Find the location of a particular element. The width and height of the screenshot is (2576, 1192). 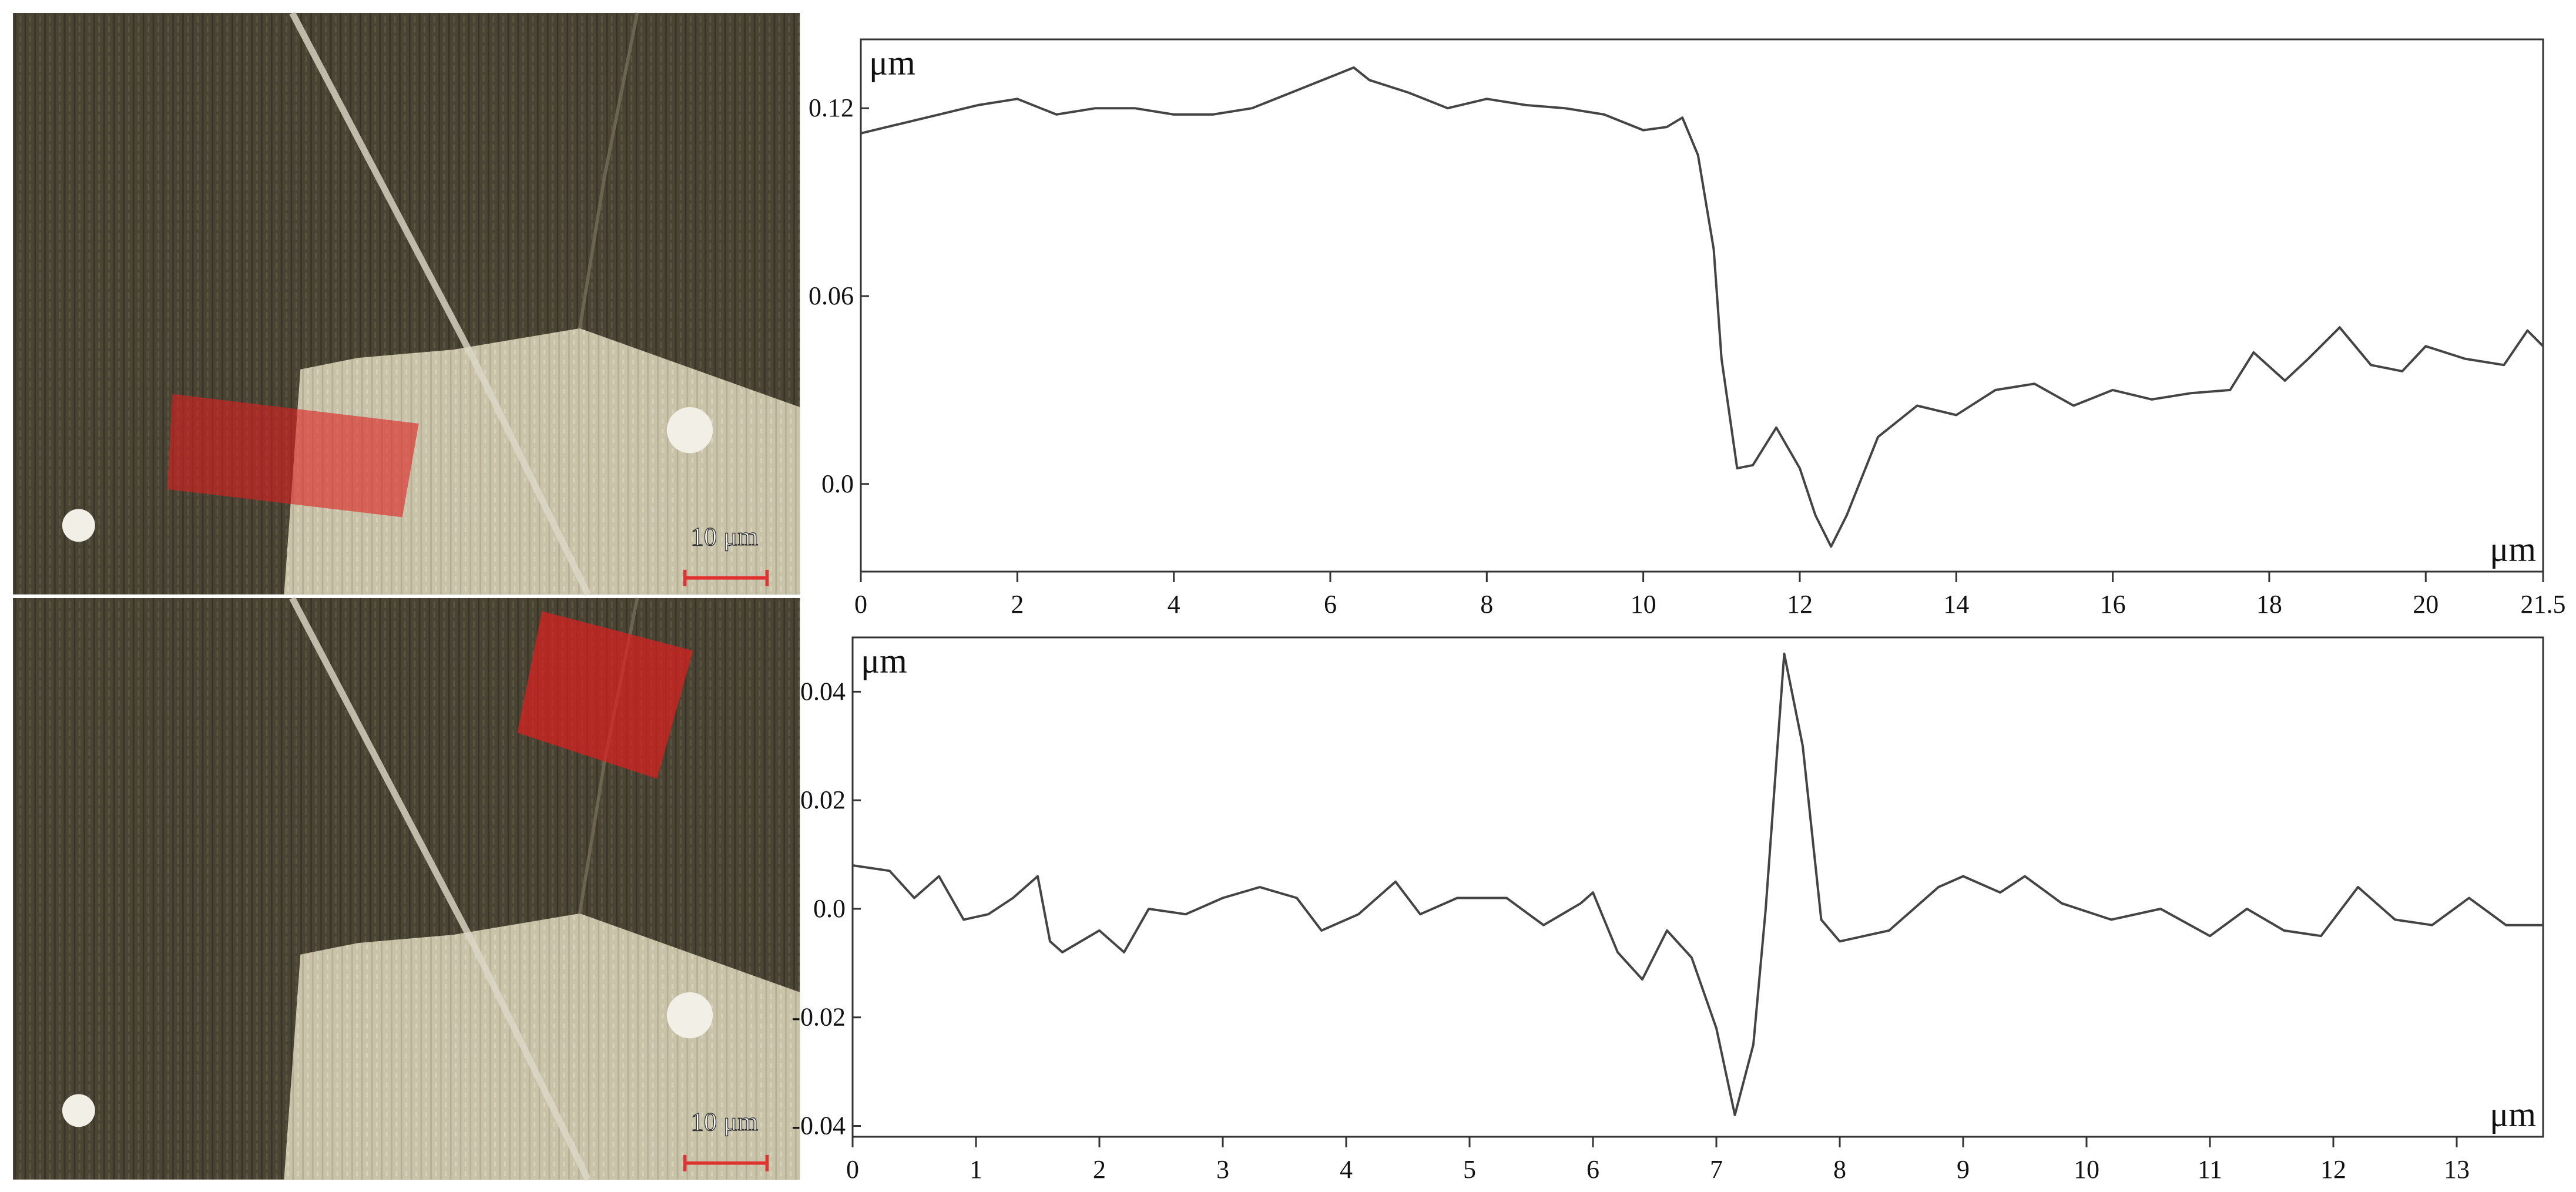

y-tick-label: -0.02 is located at coordinates (819, 1018).